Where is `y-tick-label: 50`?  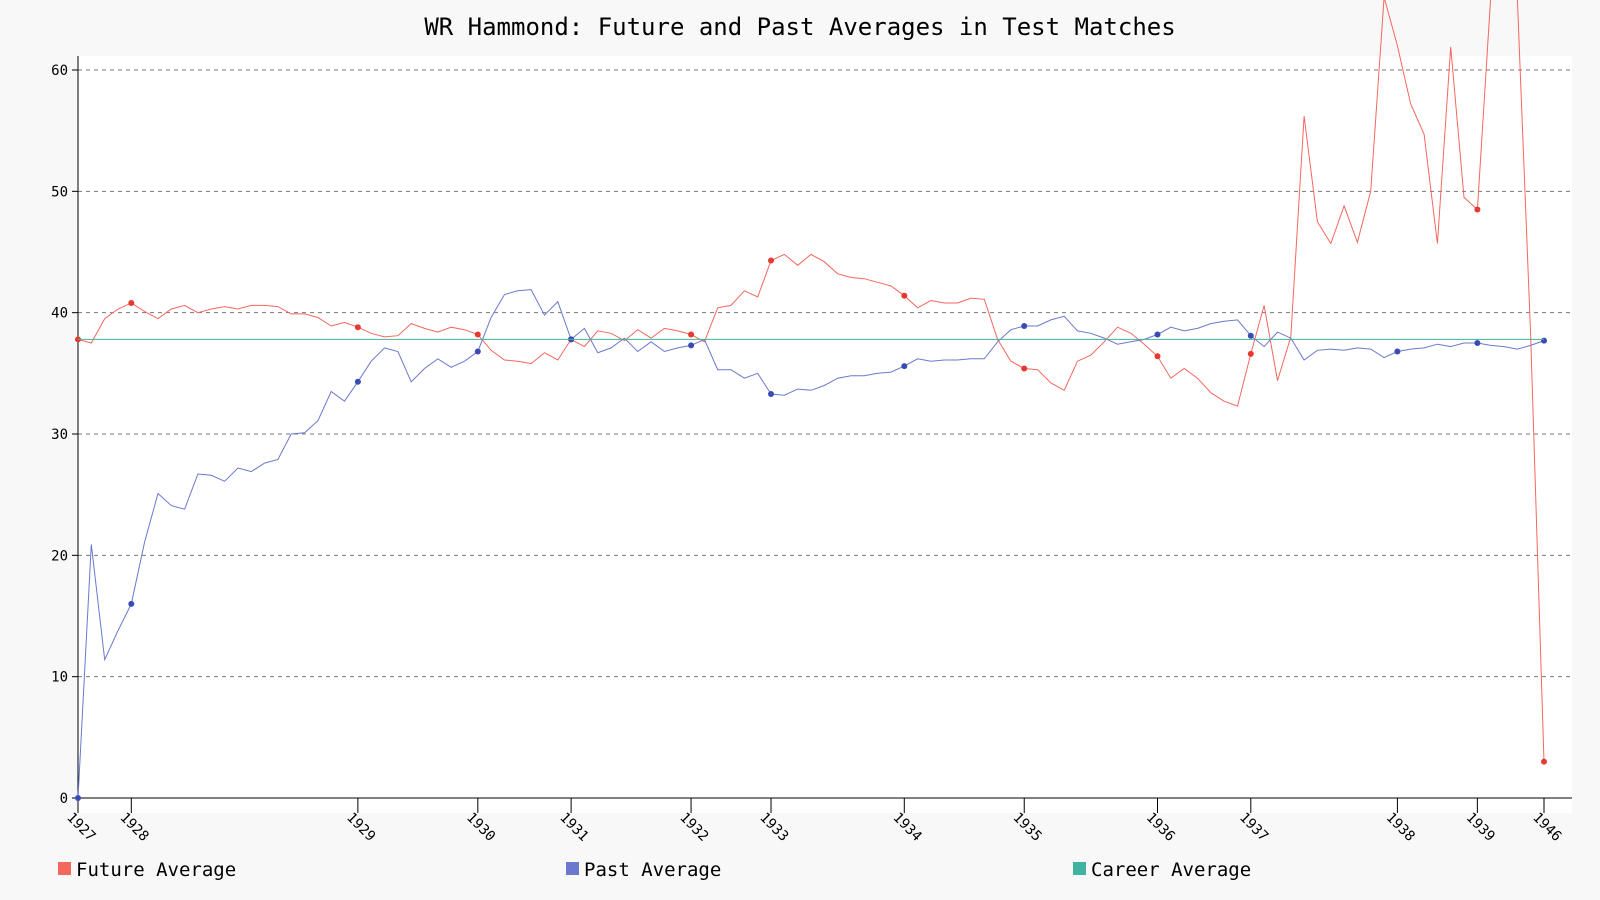 y-tick-label: 50 is located at coordinates (59, 192).